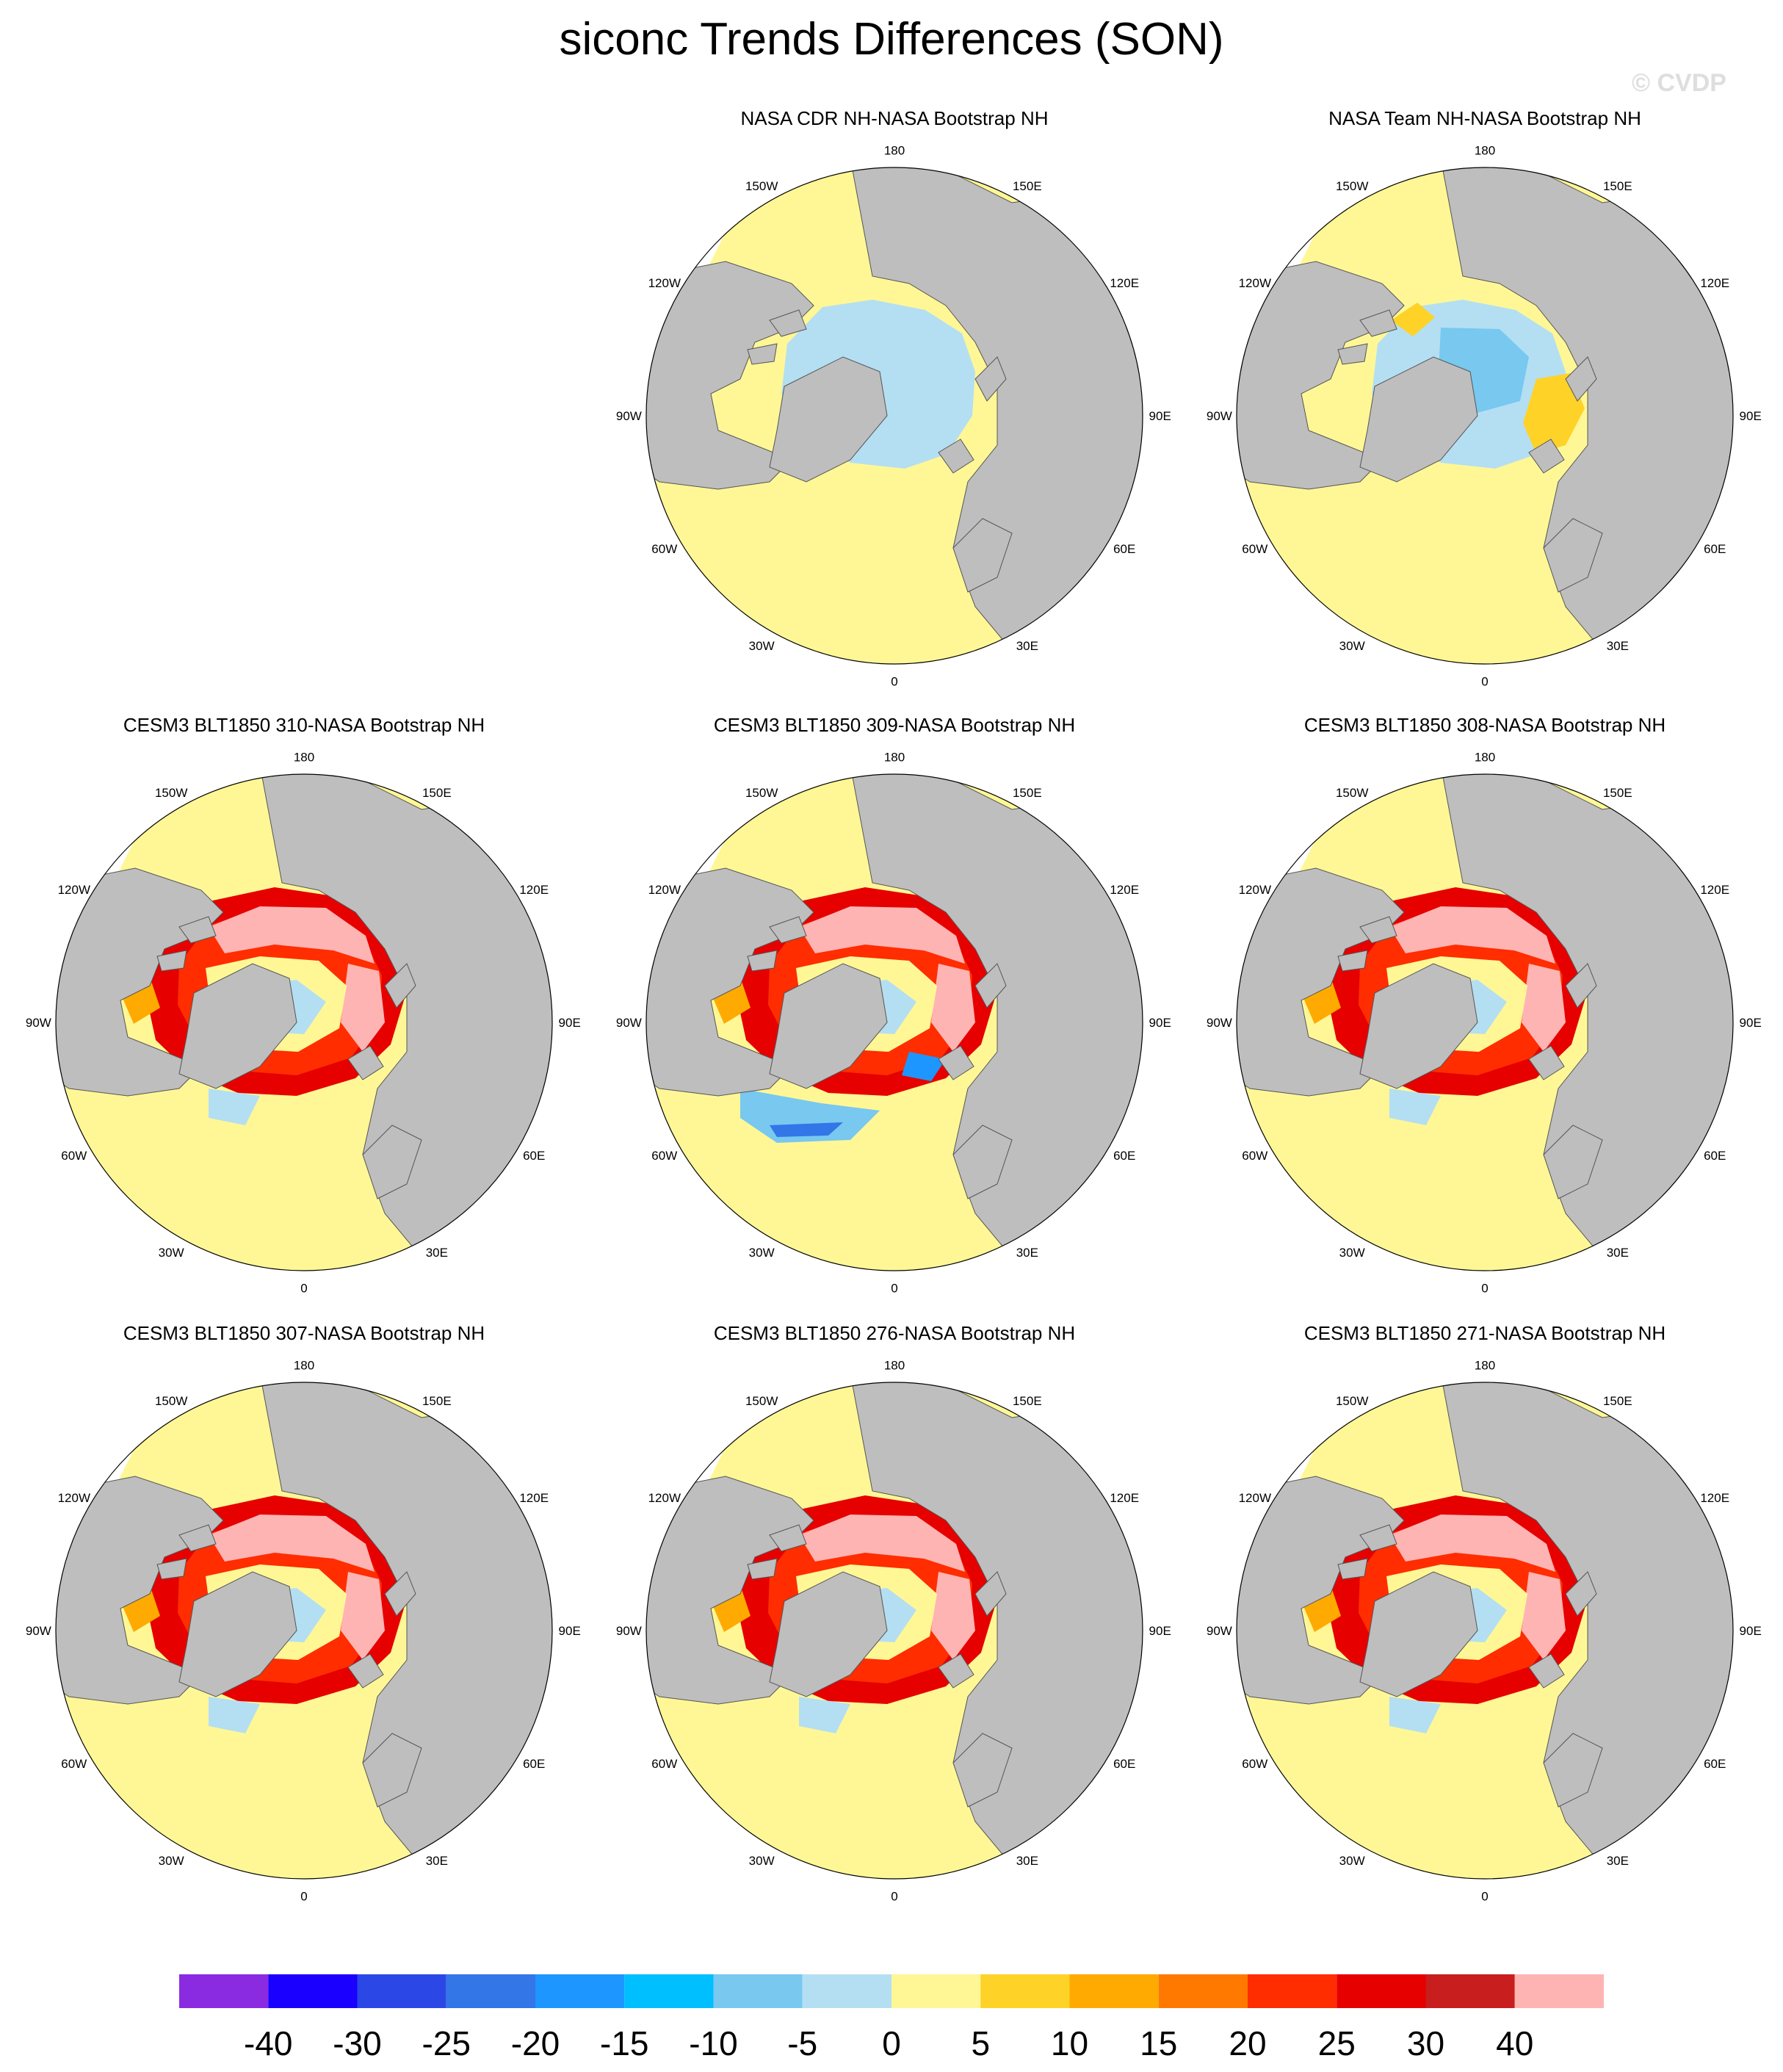  I want to click on panel-title: CESM3 BLT1850 307-NASA Bootstrap NH, so click(304, 1333).